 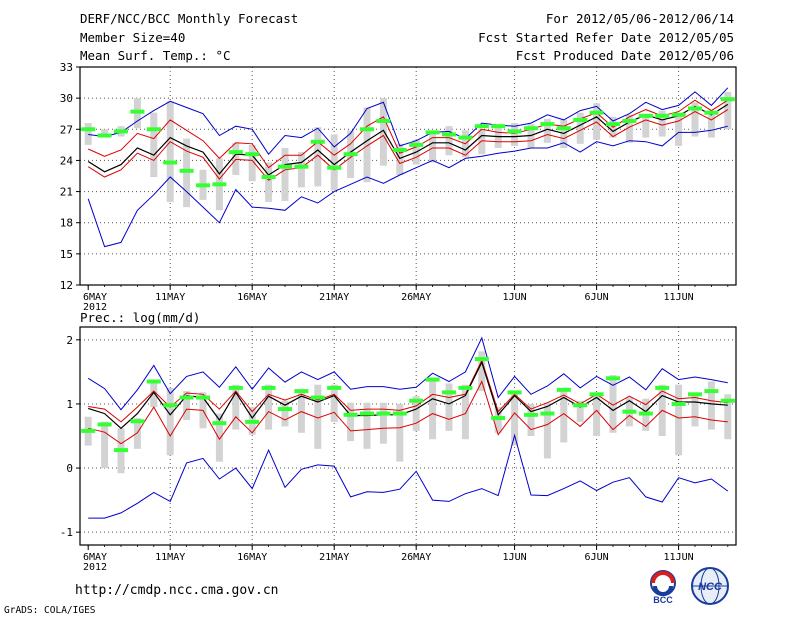 I want to click on bcc-logo-text: BCC, so click(x=663, y=600).